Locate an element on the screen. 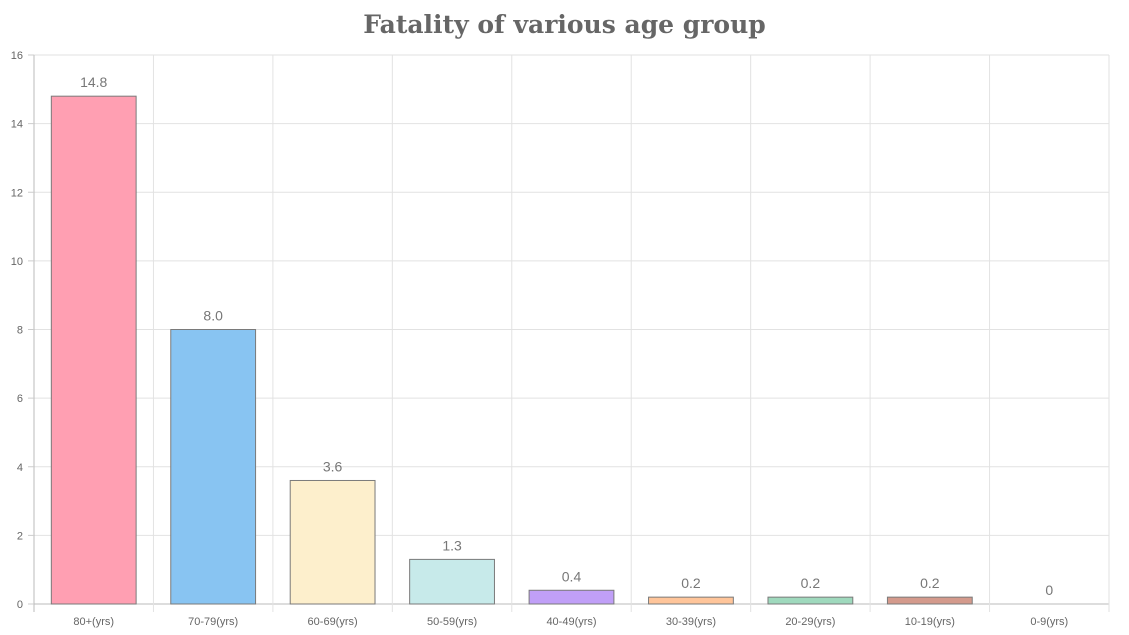  y-tick-label: 6 is located at coordinates (20, 399).